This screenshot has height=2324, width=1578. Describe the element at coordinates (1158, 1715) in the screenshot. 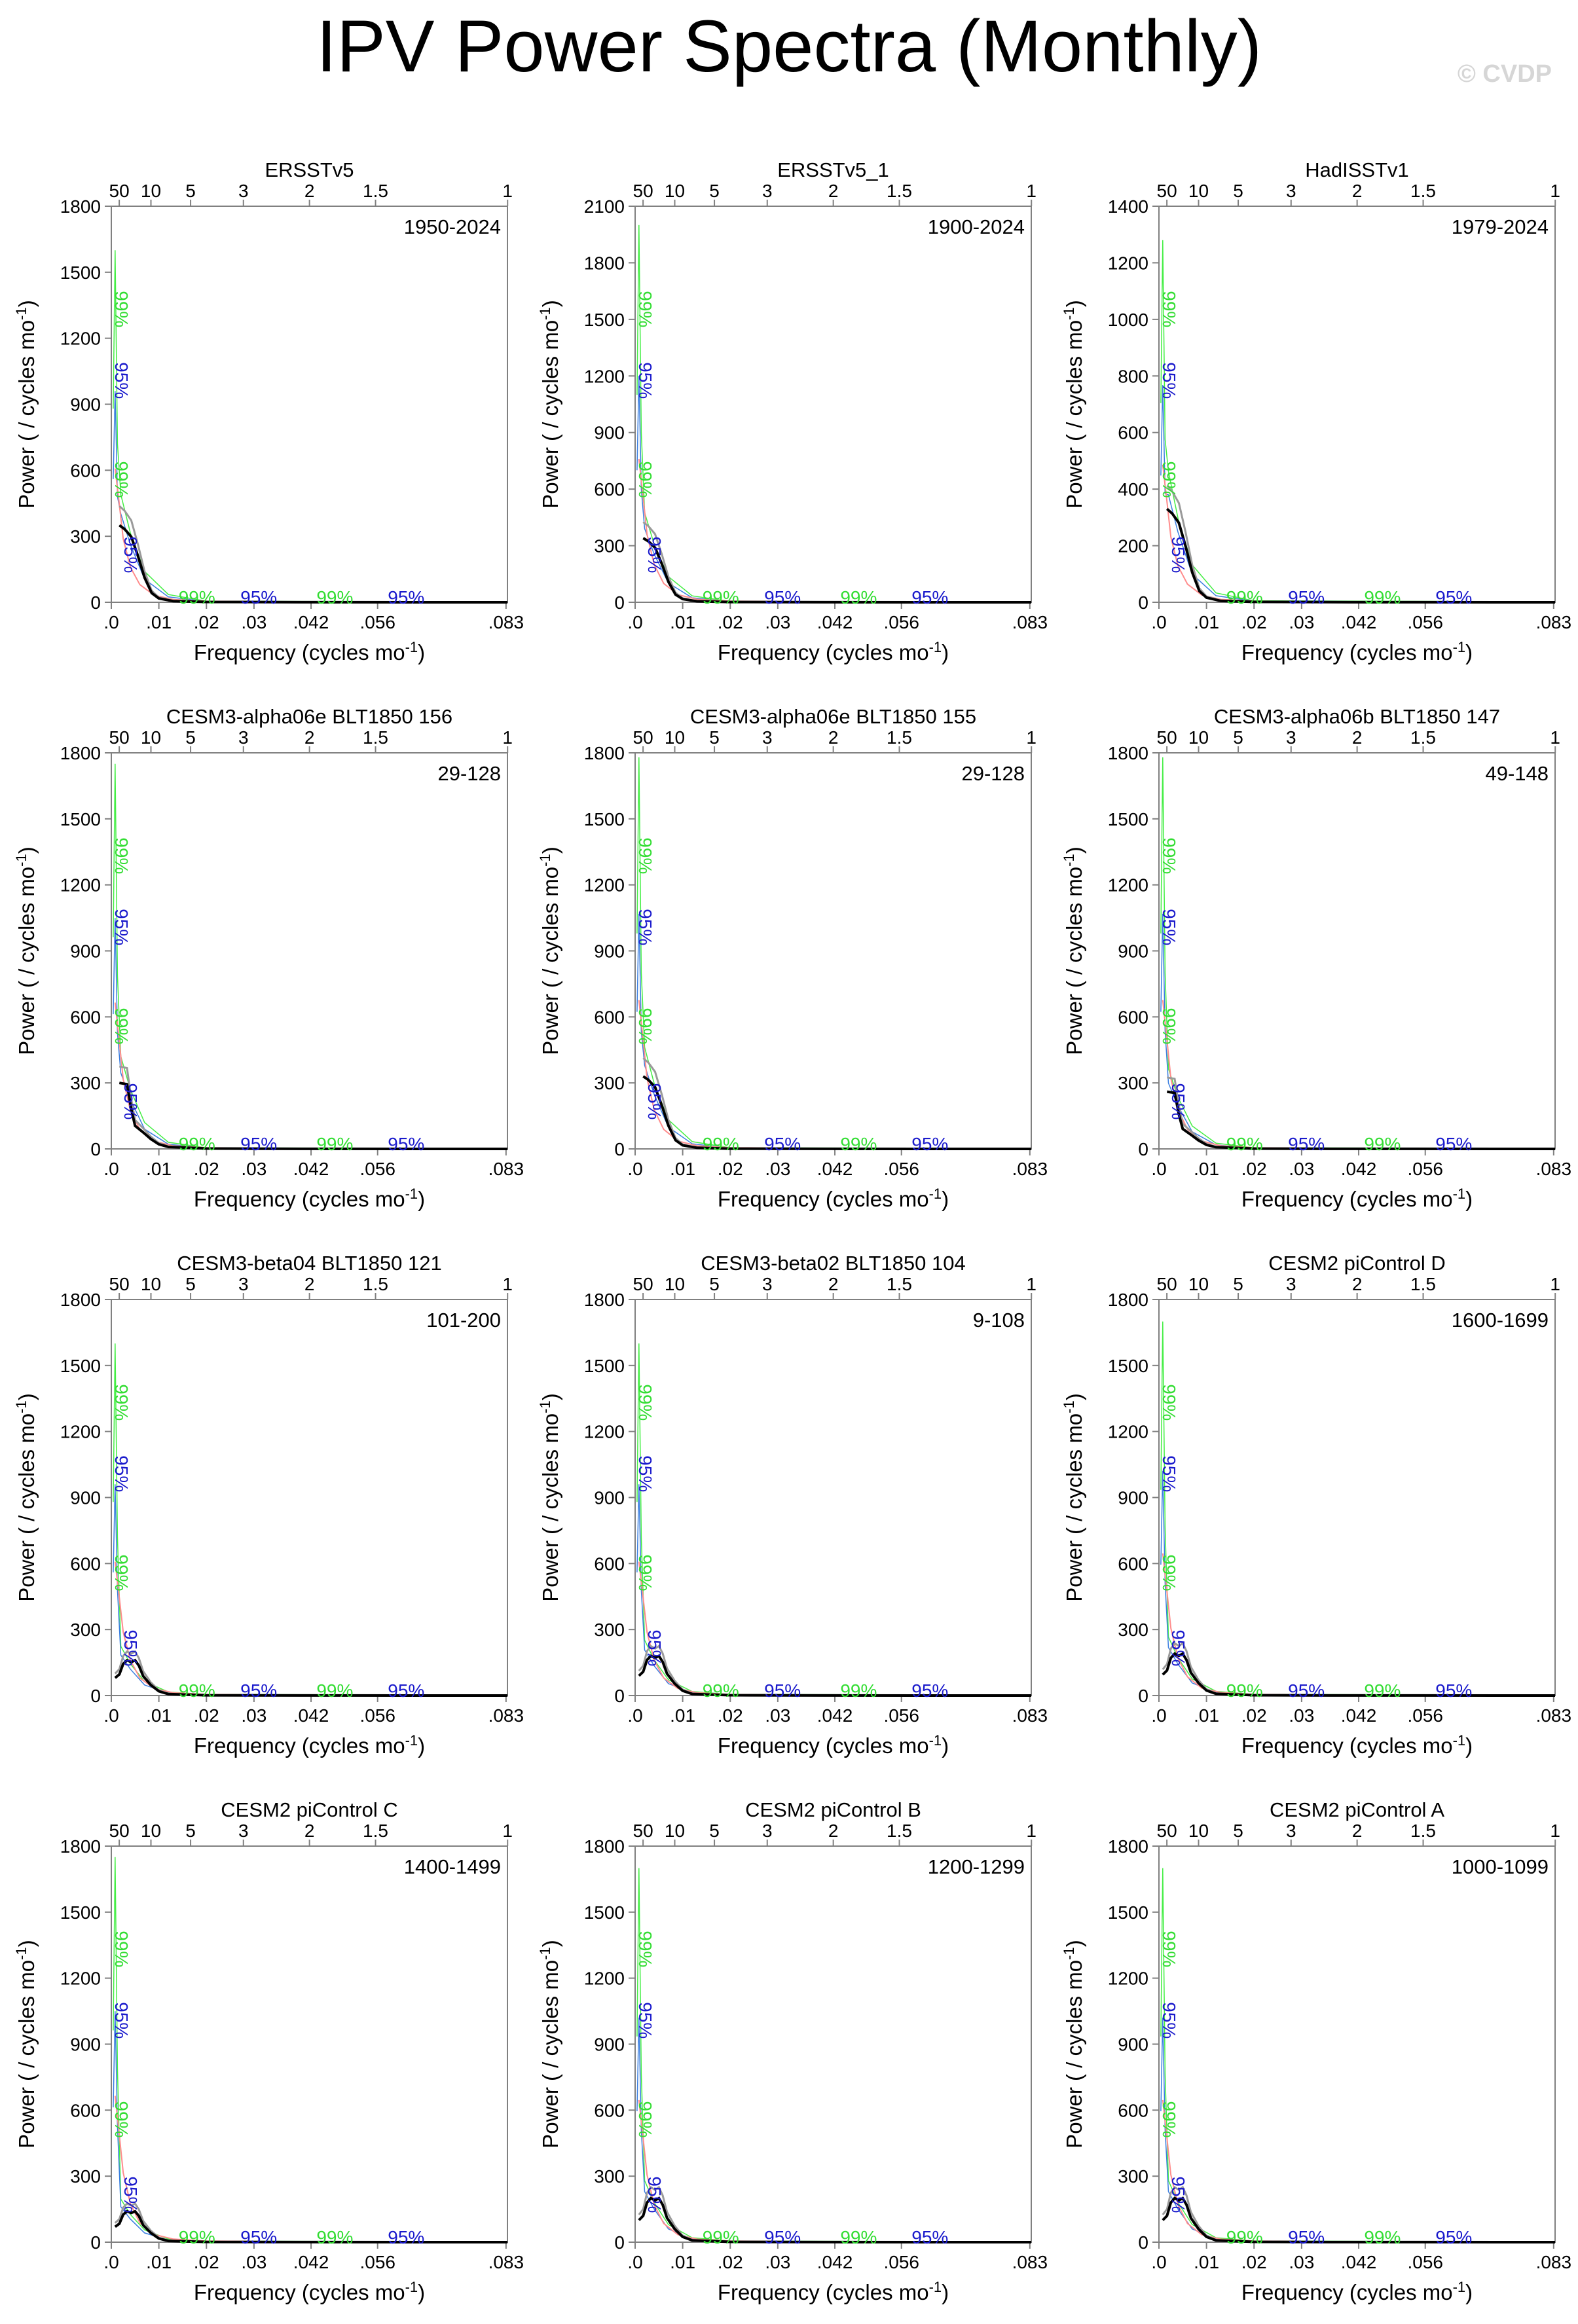

I see `x-tick-label: .0` at that location.